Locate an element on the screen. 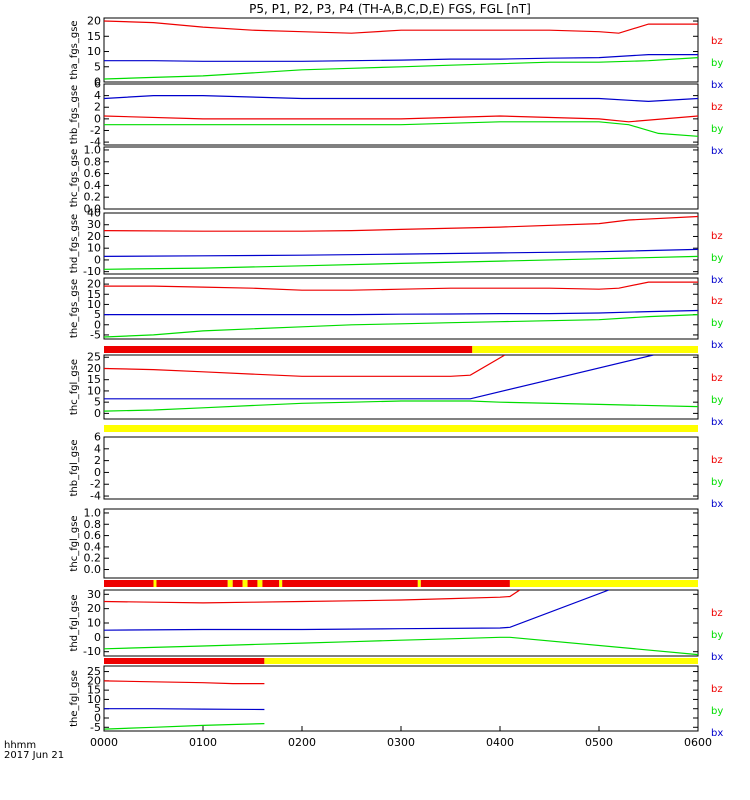 Image resolution: width=750 pixels, height=800 pixels. y-tick-label: 0.8 is located at coordinates (93, 161).